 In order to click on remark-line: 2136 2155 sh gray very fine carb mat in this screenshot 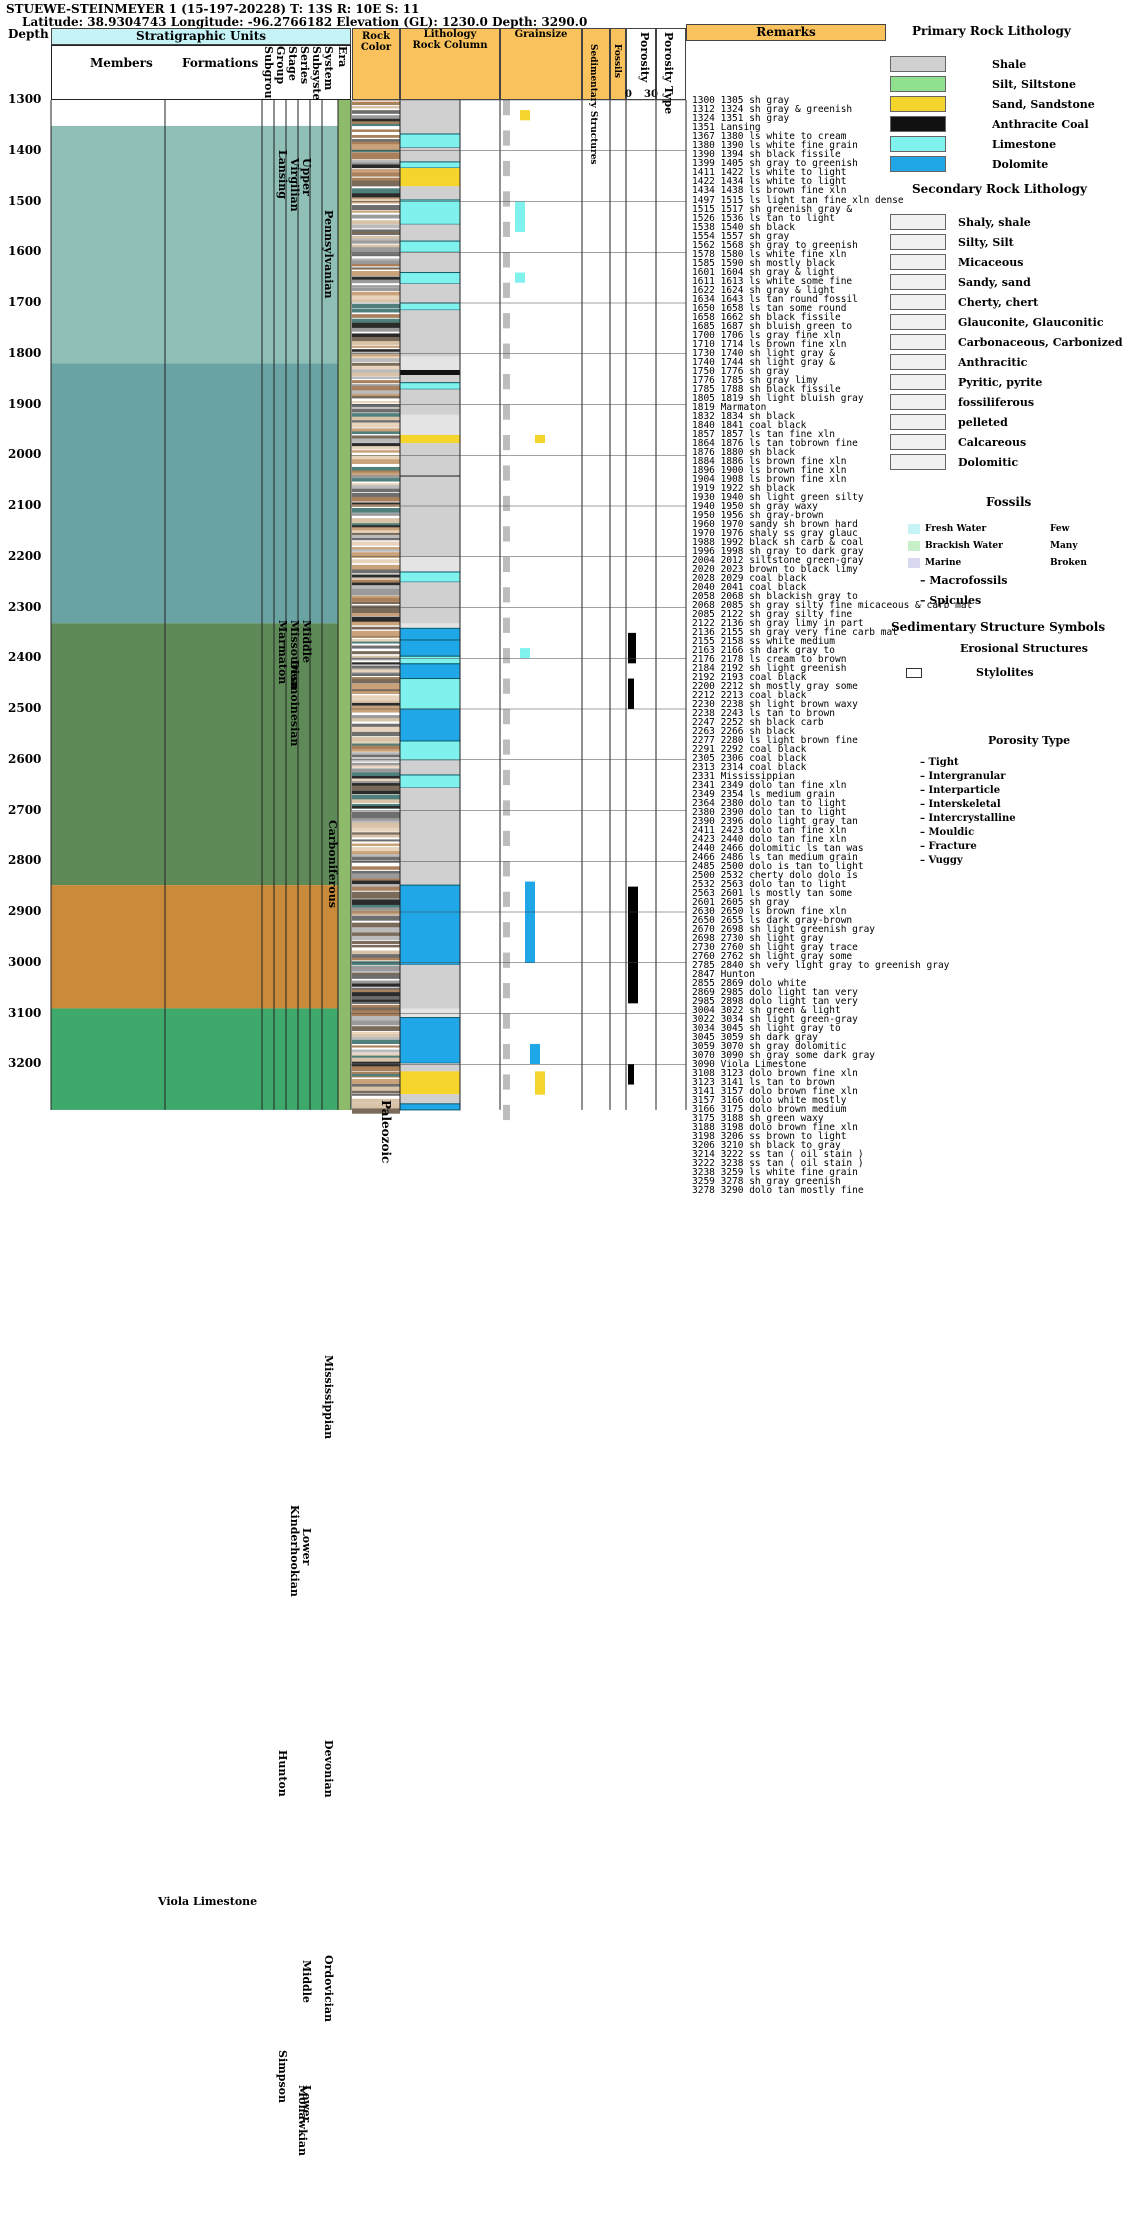, I will do `click(795, 633)`.